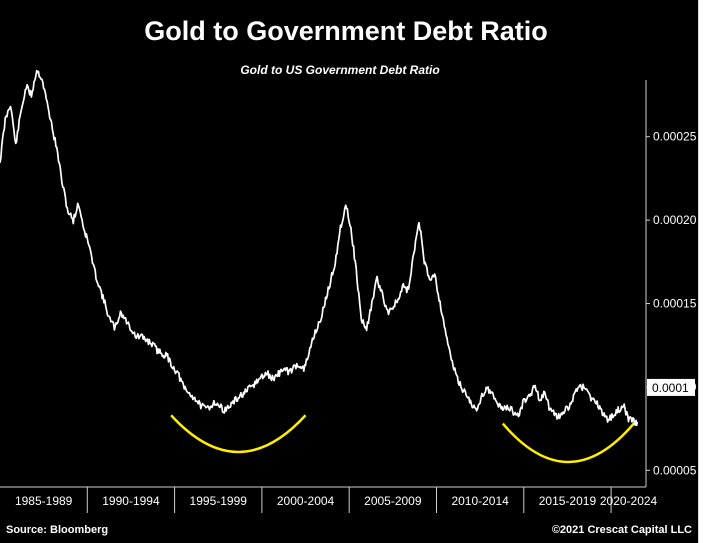 Image resolution: width=704 pixels, height=543 pixels. Describe the element at coordinates (44, 501) in the screenshot. I see `x-tick-label: 1985-1989` at that location.